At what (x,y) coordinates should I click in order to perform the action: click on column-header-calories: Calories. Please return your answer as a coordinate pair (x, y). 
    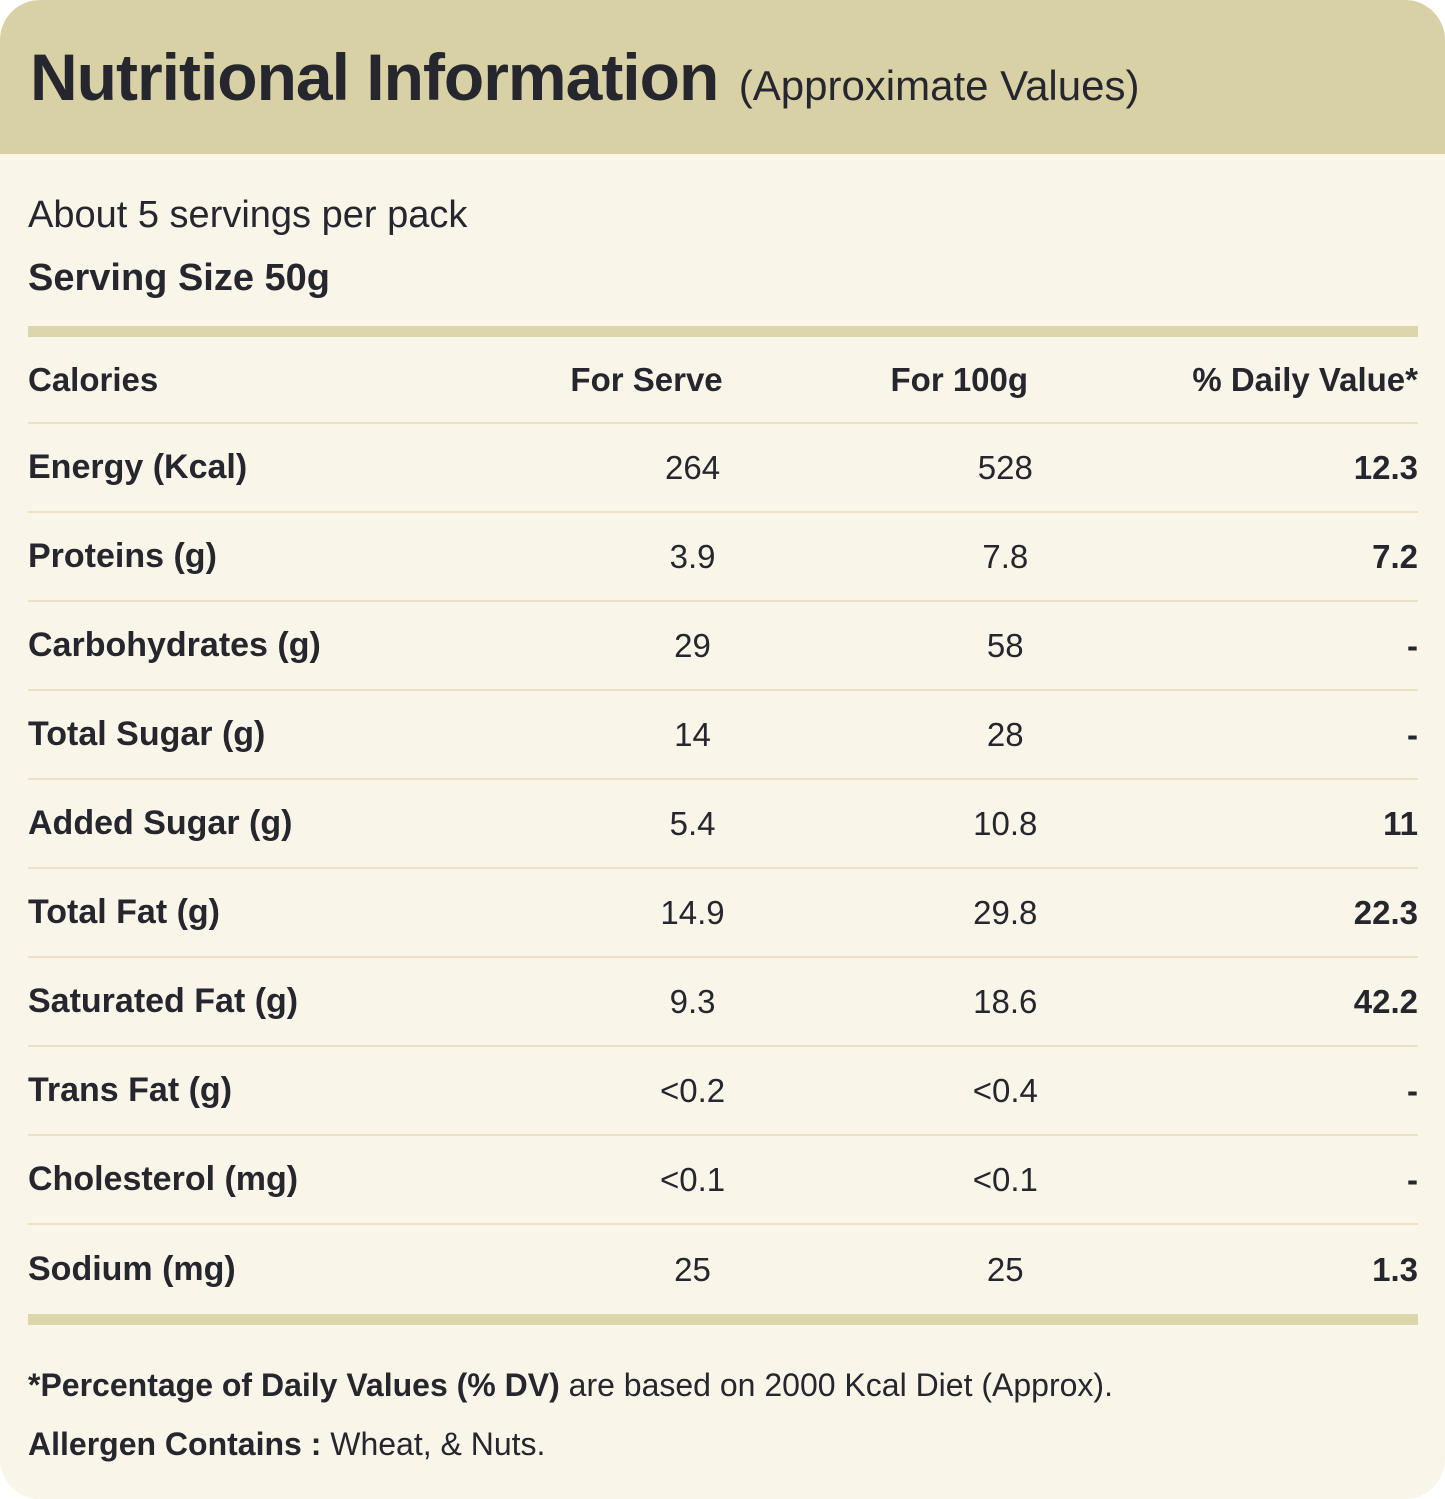
    Looking at the image, I should click on (93, 379).